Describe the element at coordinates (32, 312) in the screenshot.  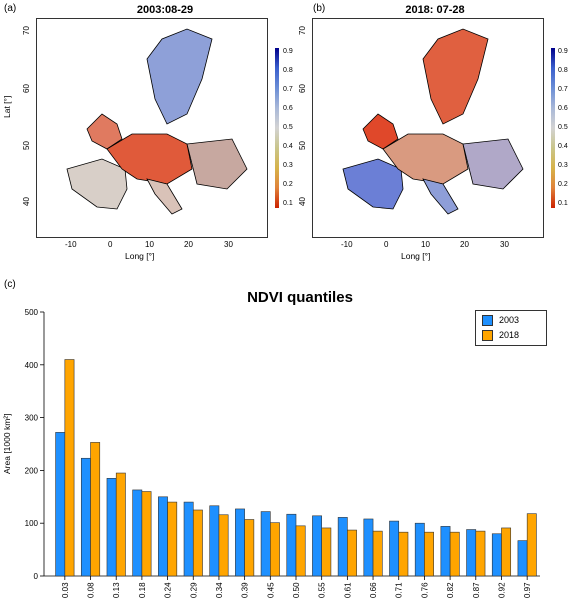
I see `y-tick-label: 500` at that location.